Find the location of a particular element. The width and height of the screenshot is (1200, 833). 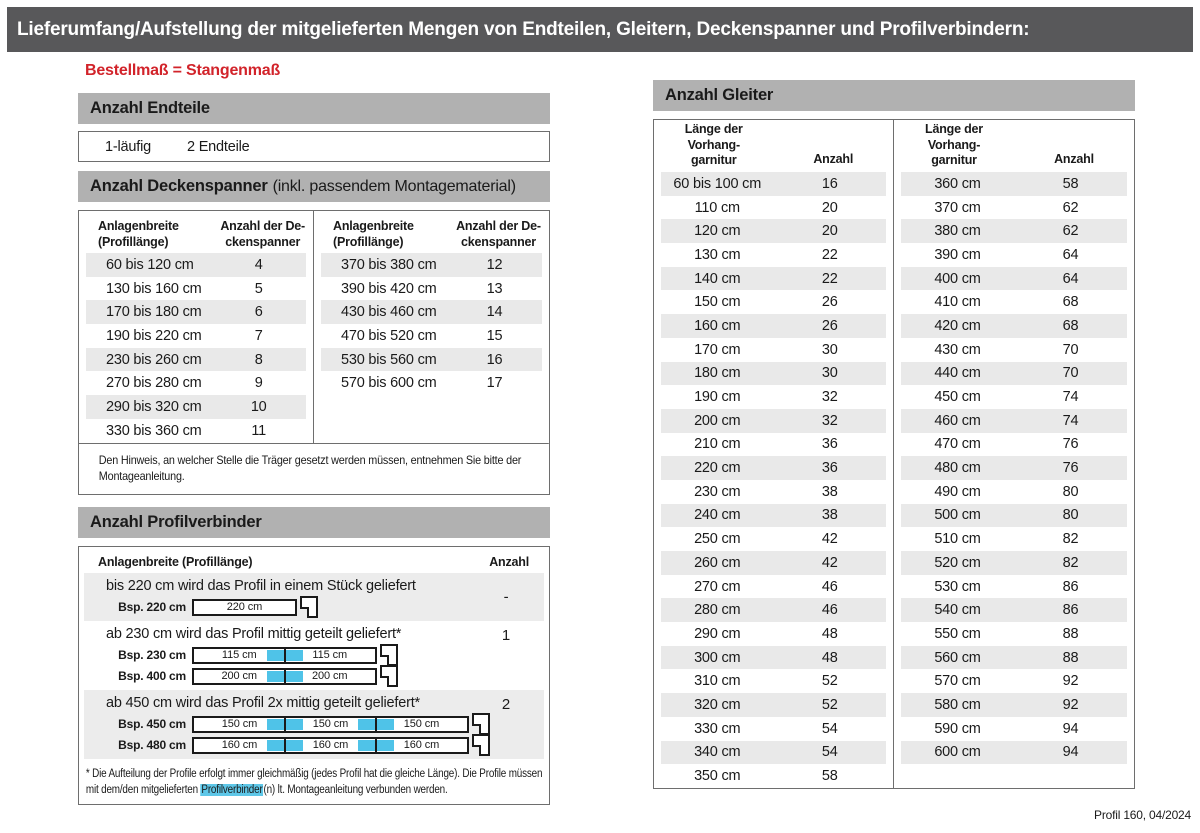

gleiter-count: 30 is located at coordinates (829, 373).